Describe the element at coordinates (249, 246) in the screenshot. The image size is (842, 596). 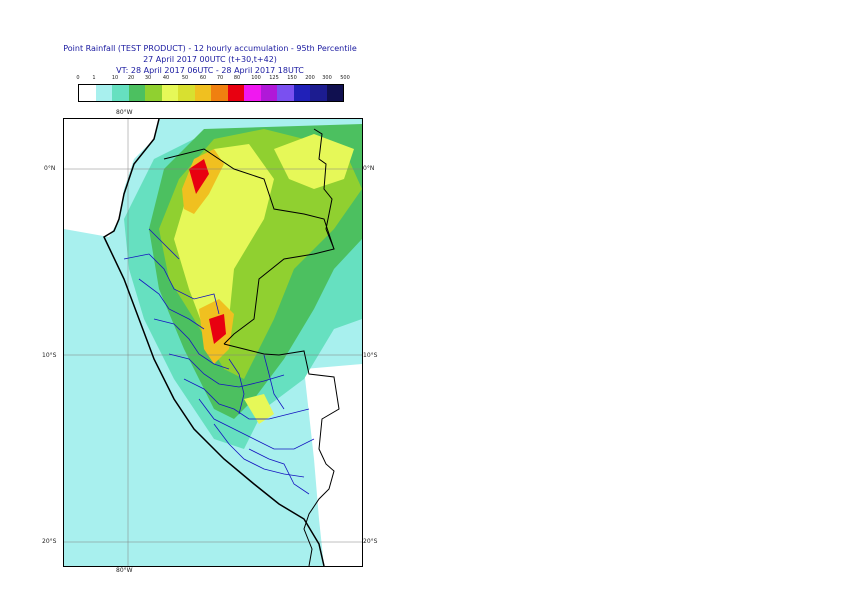
I see `border-ecuador-colombia-peru` at that location.